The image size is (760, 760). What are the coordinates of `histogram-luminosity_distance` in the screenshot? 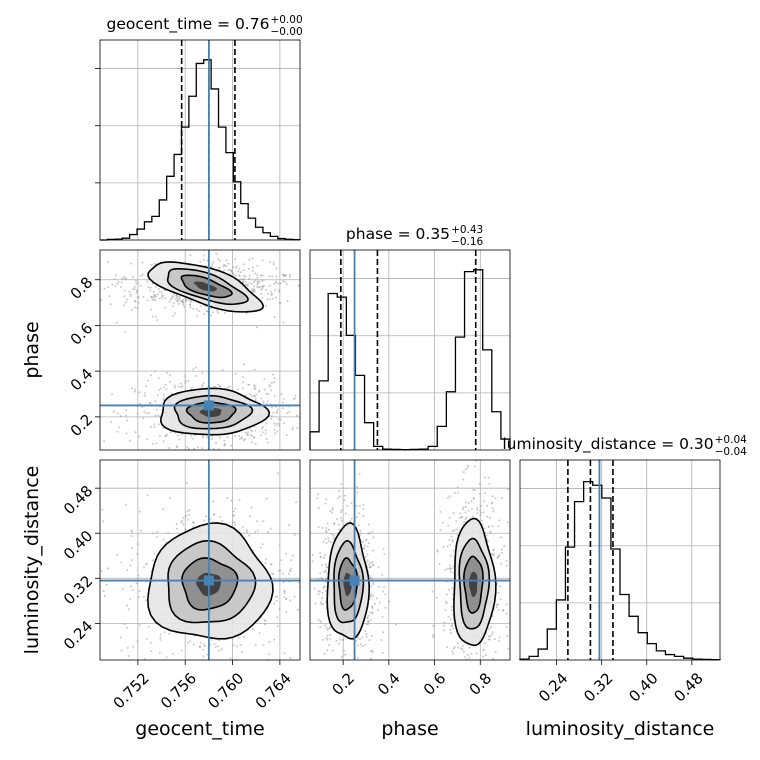 It's located at (620, 570).